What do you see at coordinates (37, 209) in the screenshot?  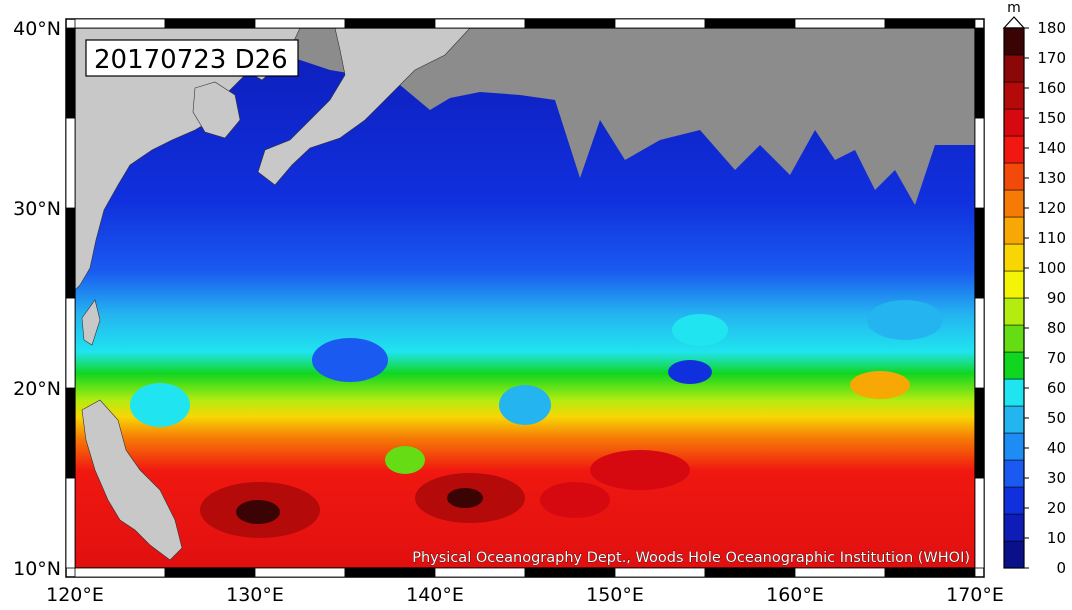 I see `latitude-tick-label: 30°N` at bounding box center [37, 209].